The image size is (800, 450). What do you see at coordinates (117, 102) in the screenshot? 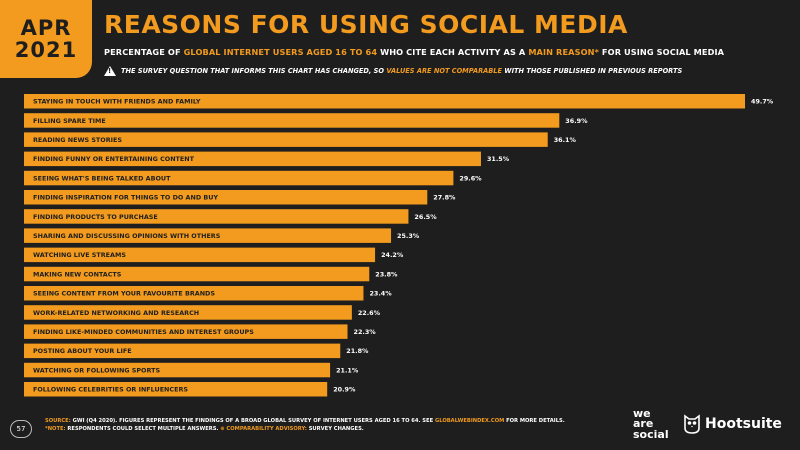
I see `bar-category-label: STAYING IN TOUCH WITH FRIENDS AND FAMILY` at bounding box center [117, 102].